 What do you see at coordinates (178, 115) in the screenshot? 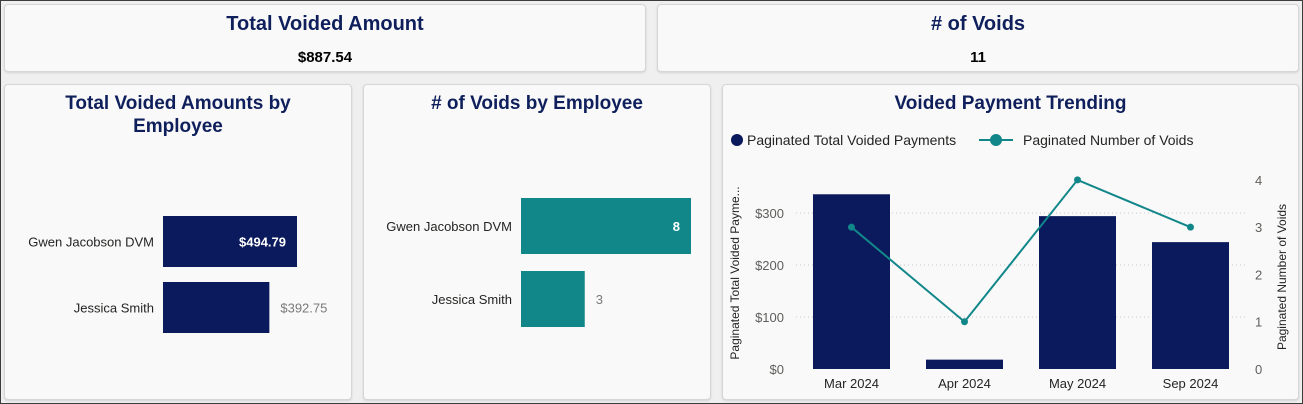
I see `chart-title: Total Voided Amounts by Employee` at bounding box center [178, 115].